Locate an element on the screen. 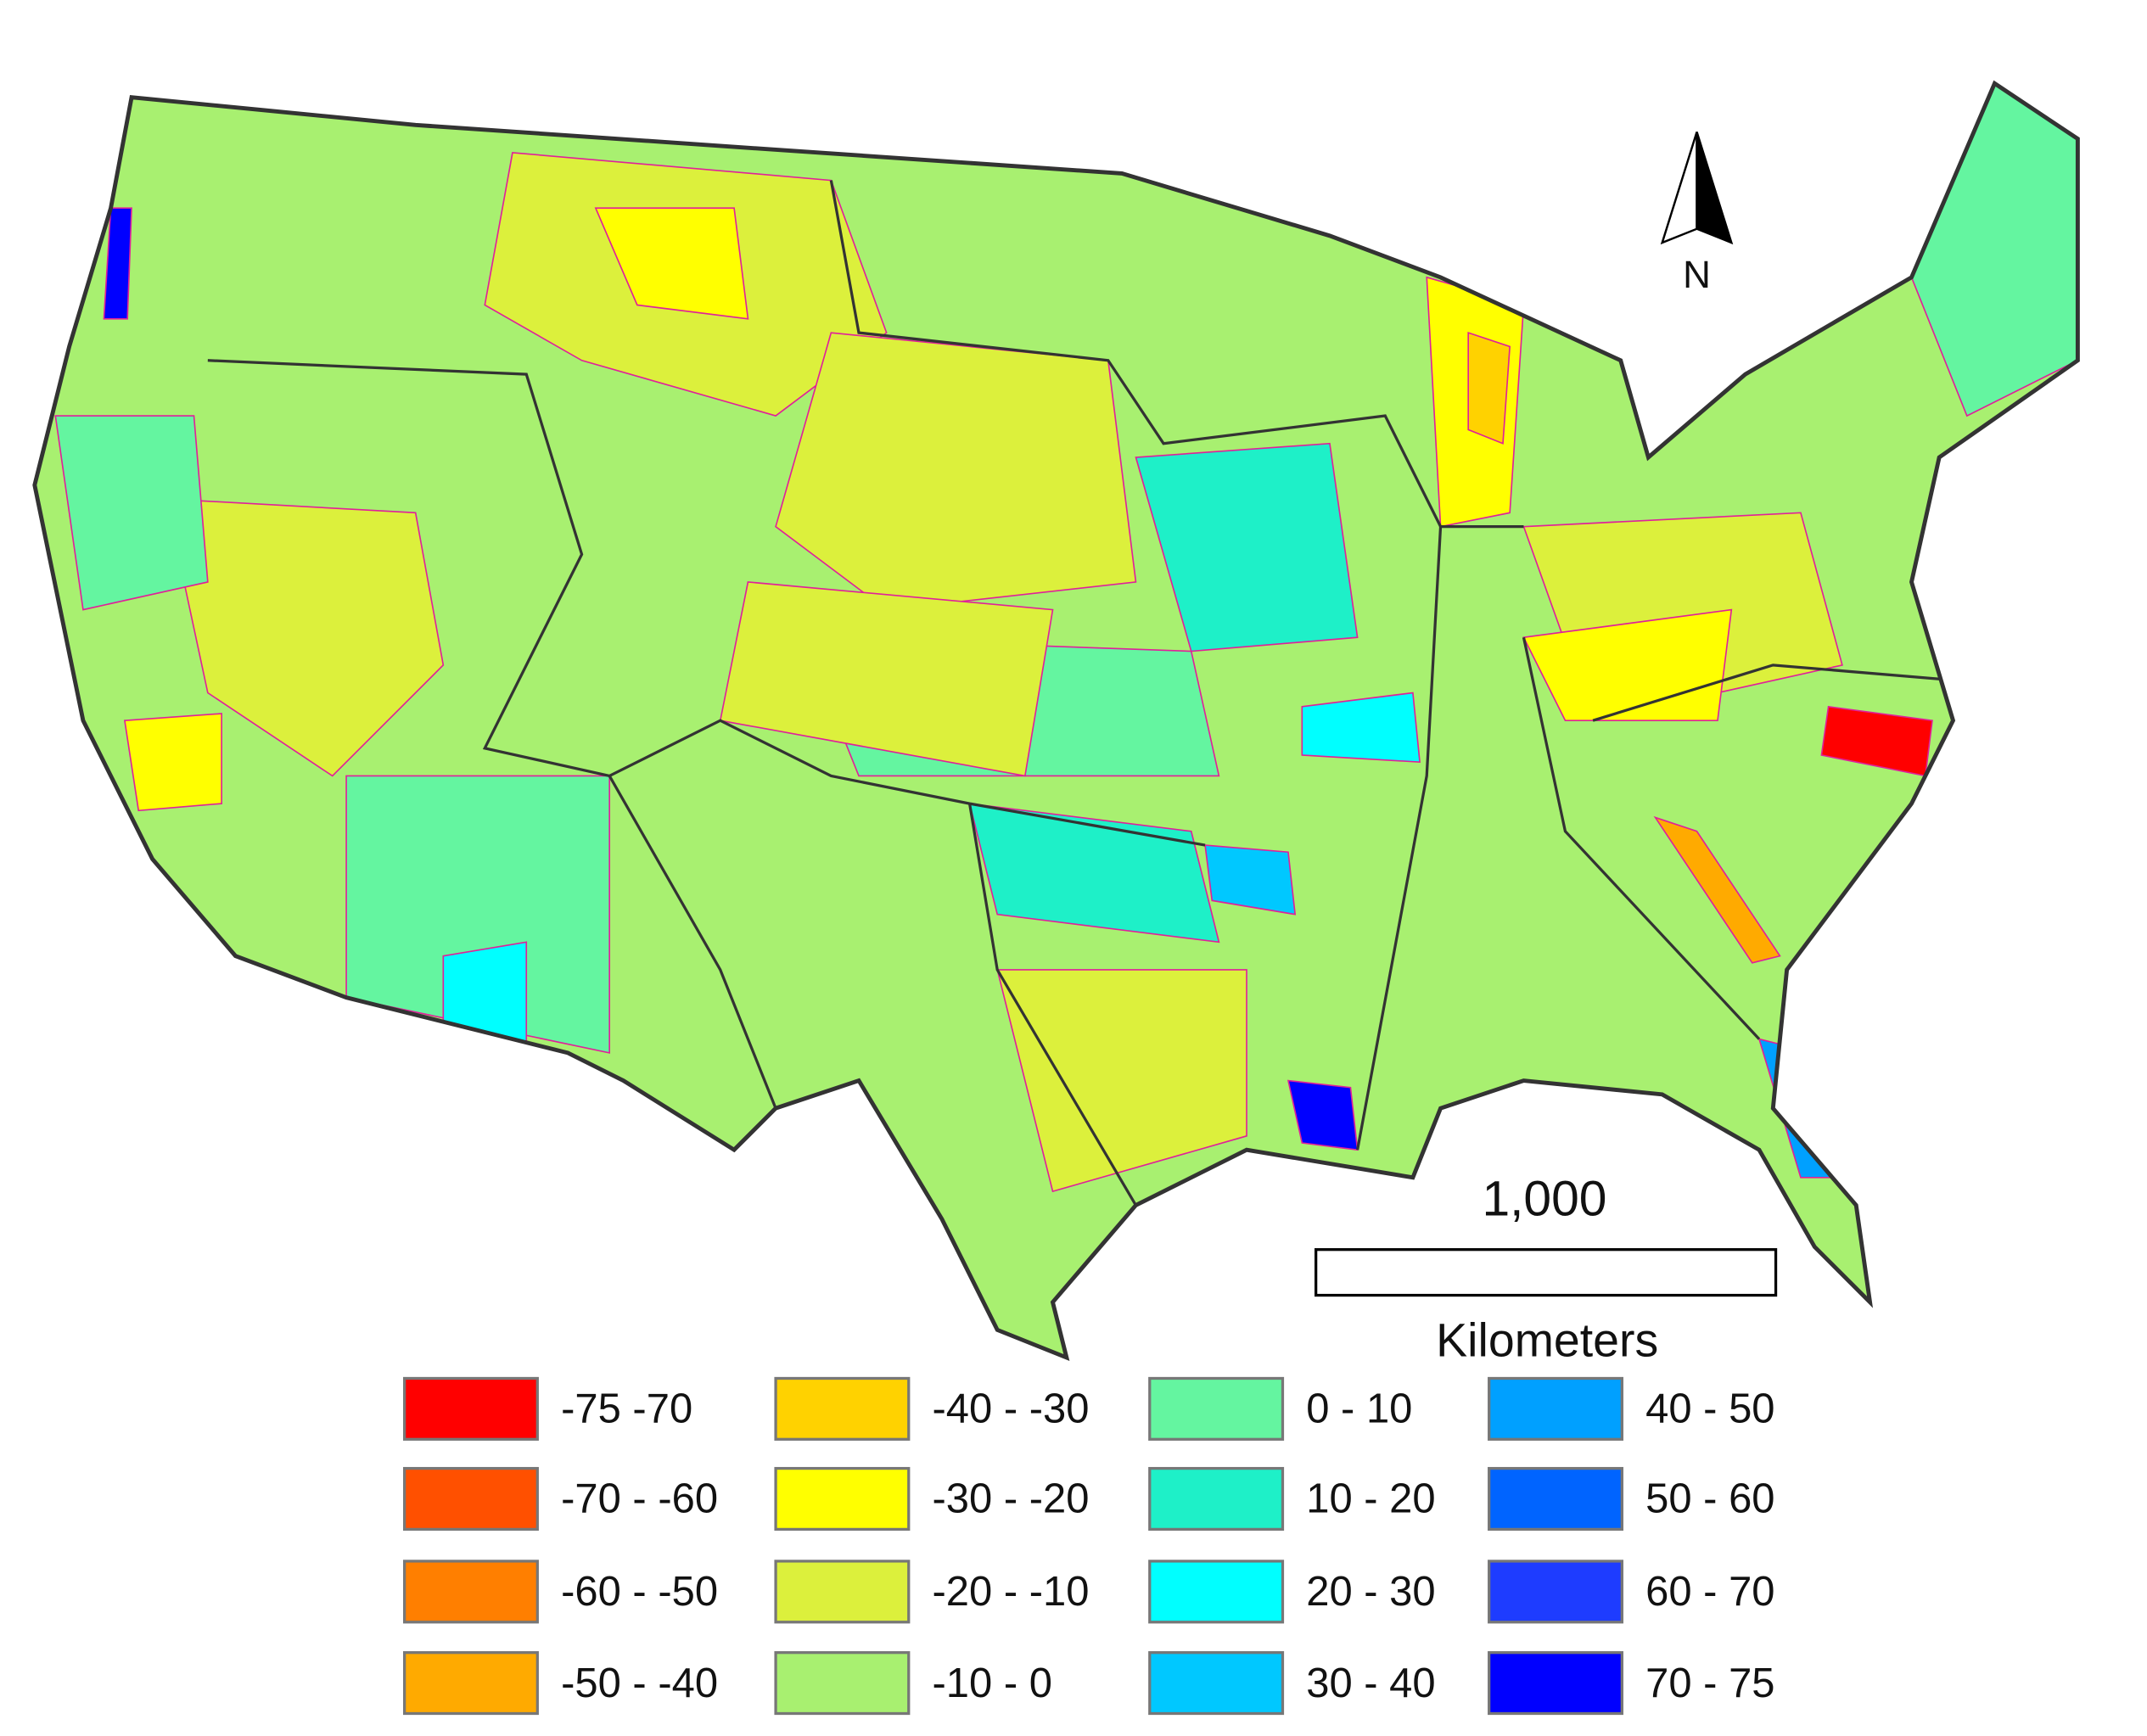 This screenshot has height=1736, width=2147. legend-item: -75 -70 is located at coordinates (547, 1408).